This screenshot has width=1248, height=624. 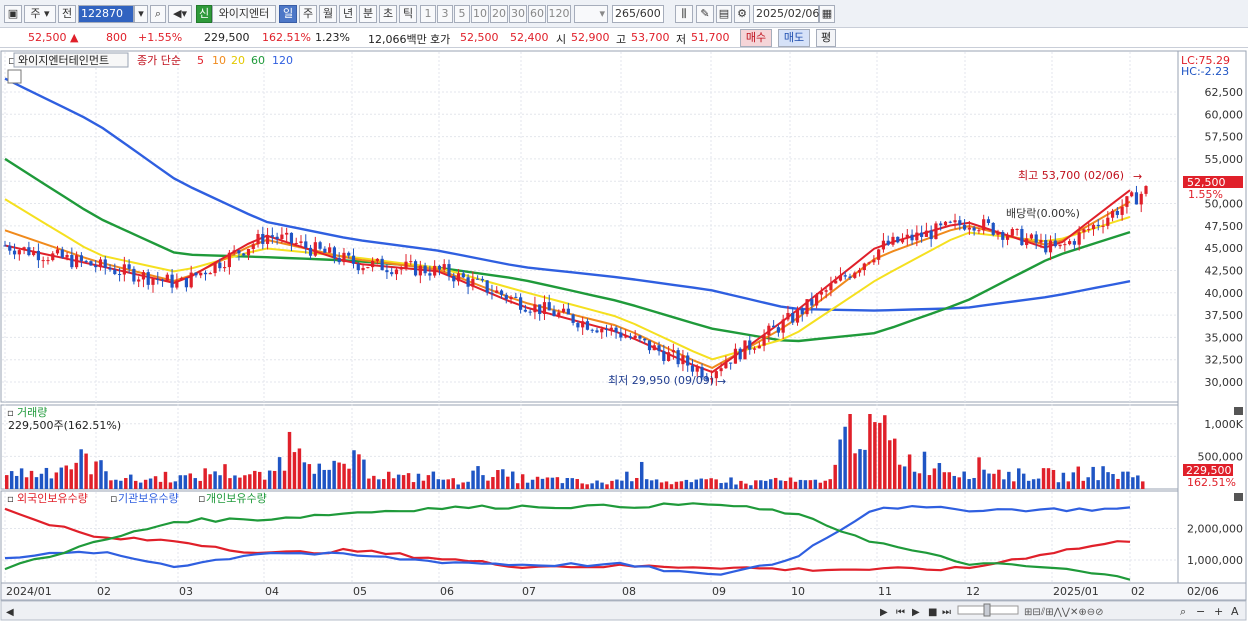 I want to click on period-monthly-tab: 월, so click(x=328, y=14).